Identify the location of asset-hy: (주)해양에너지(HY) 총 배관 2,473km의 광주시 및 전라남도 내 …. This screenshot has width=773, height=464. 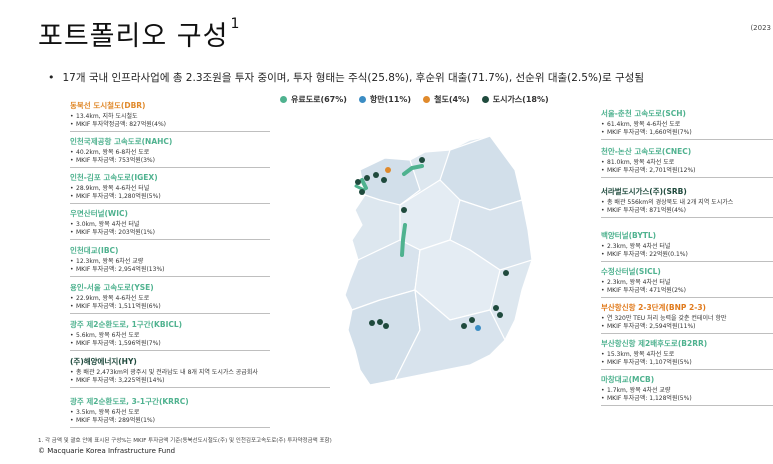
(200, 372).